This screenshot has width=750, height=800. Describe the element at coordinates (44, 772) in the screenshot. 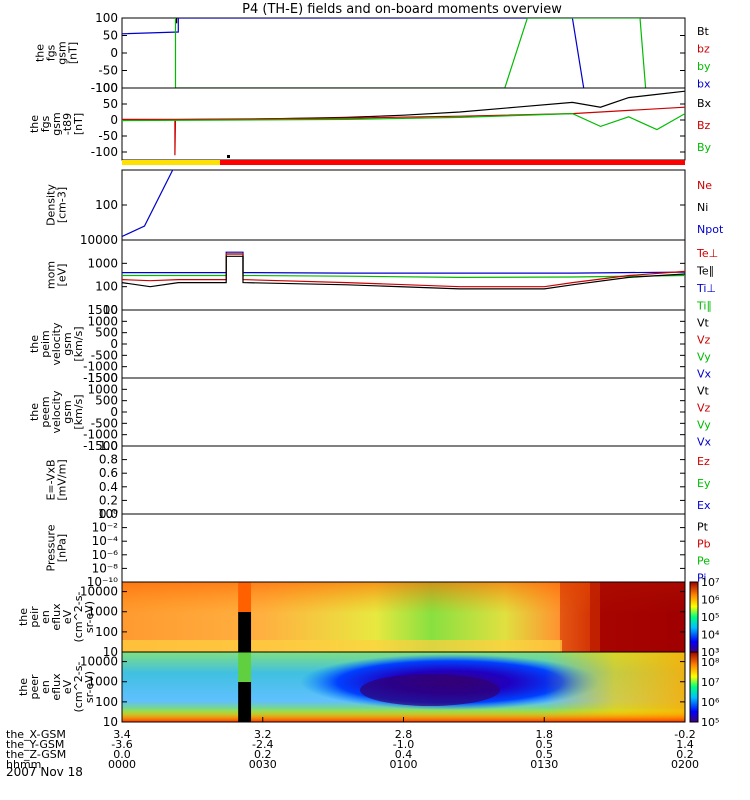

I see `date-label: 2007 Nov 18` at that location.